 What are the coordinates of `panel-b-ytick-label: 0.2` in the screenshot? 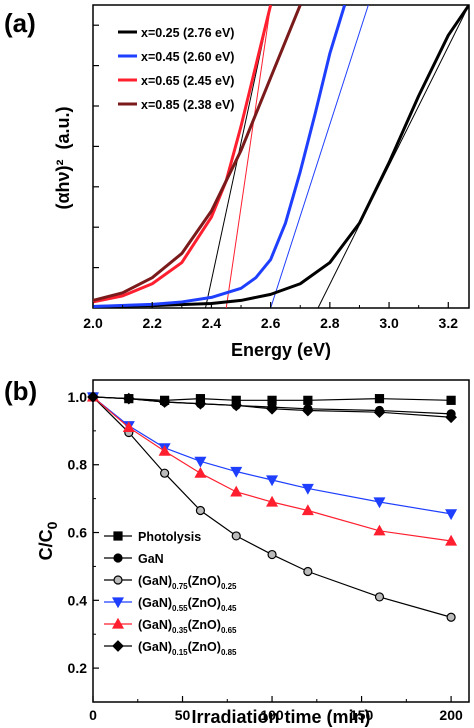 It's located at (78, 668).